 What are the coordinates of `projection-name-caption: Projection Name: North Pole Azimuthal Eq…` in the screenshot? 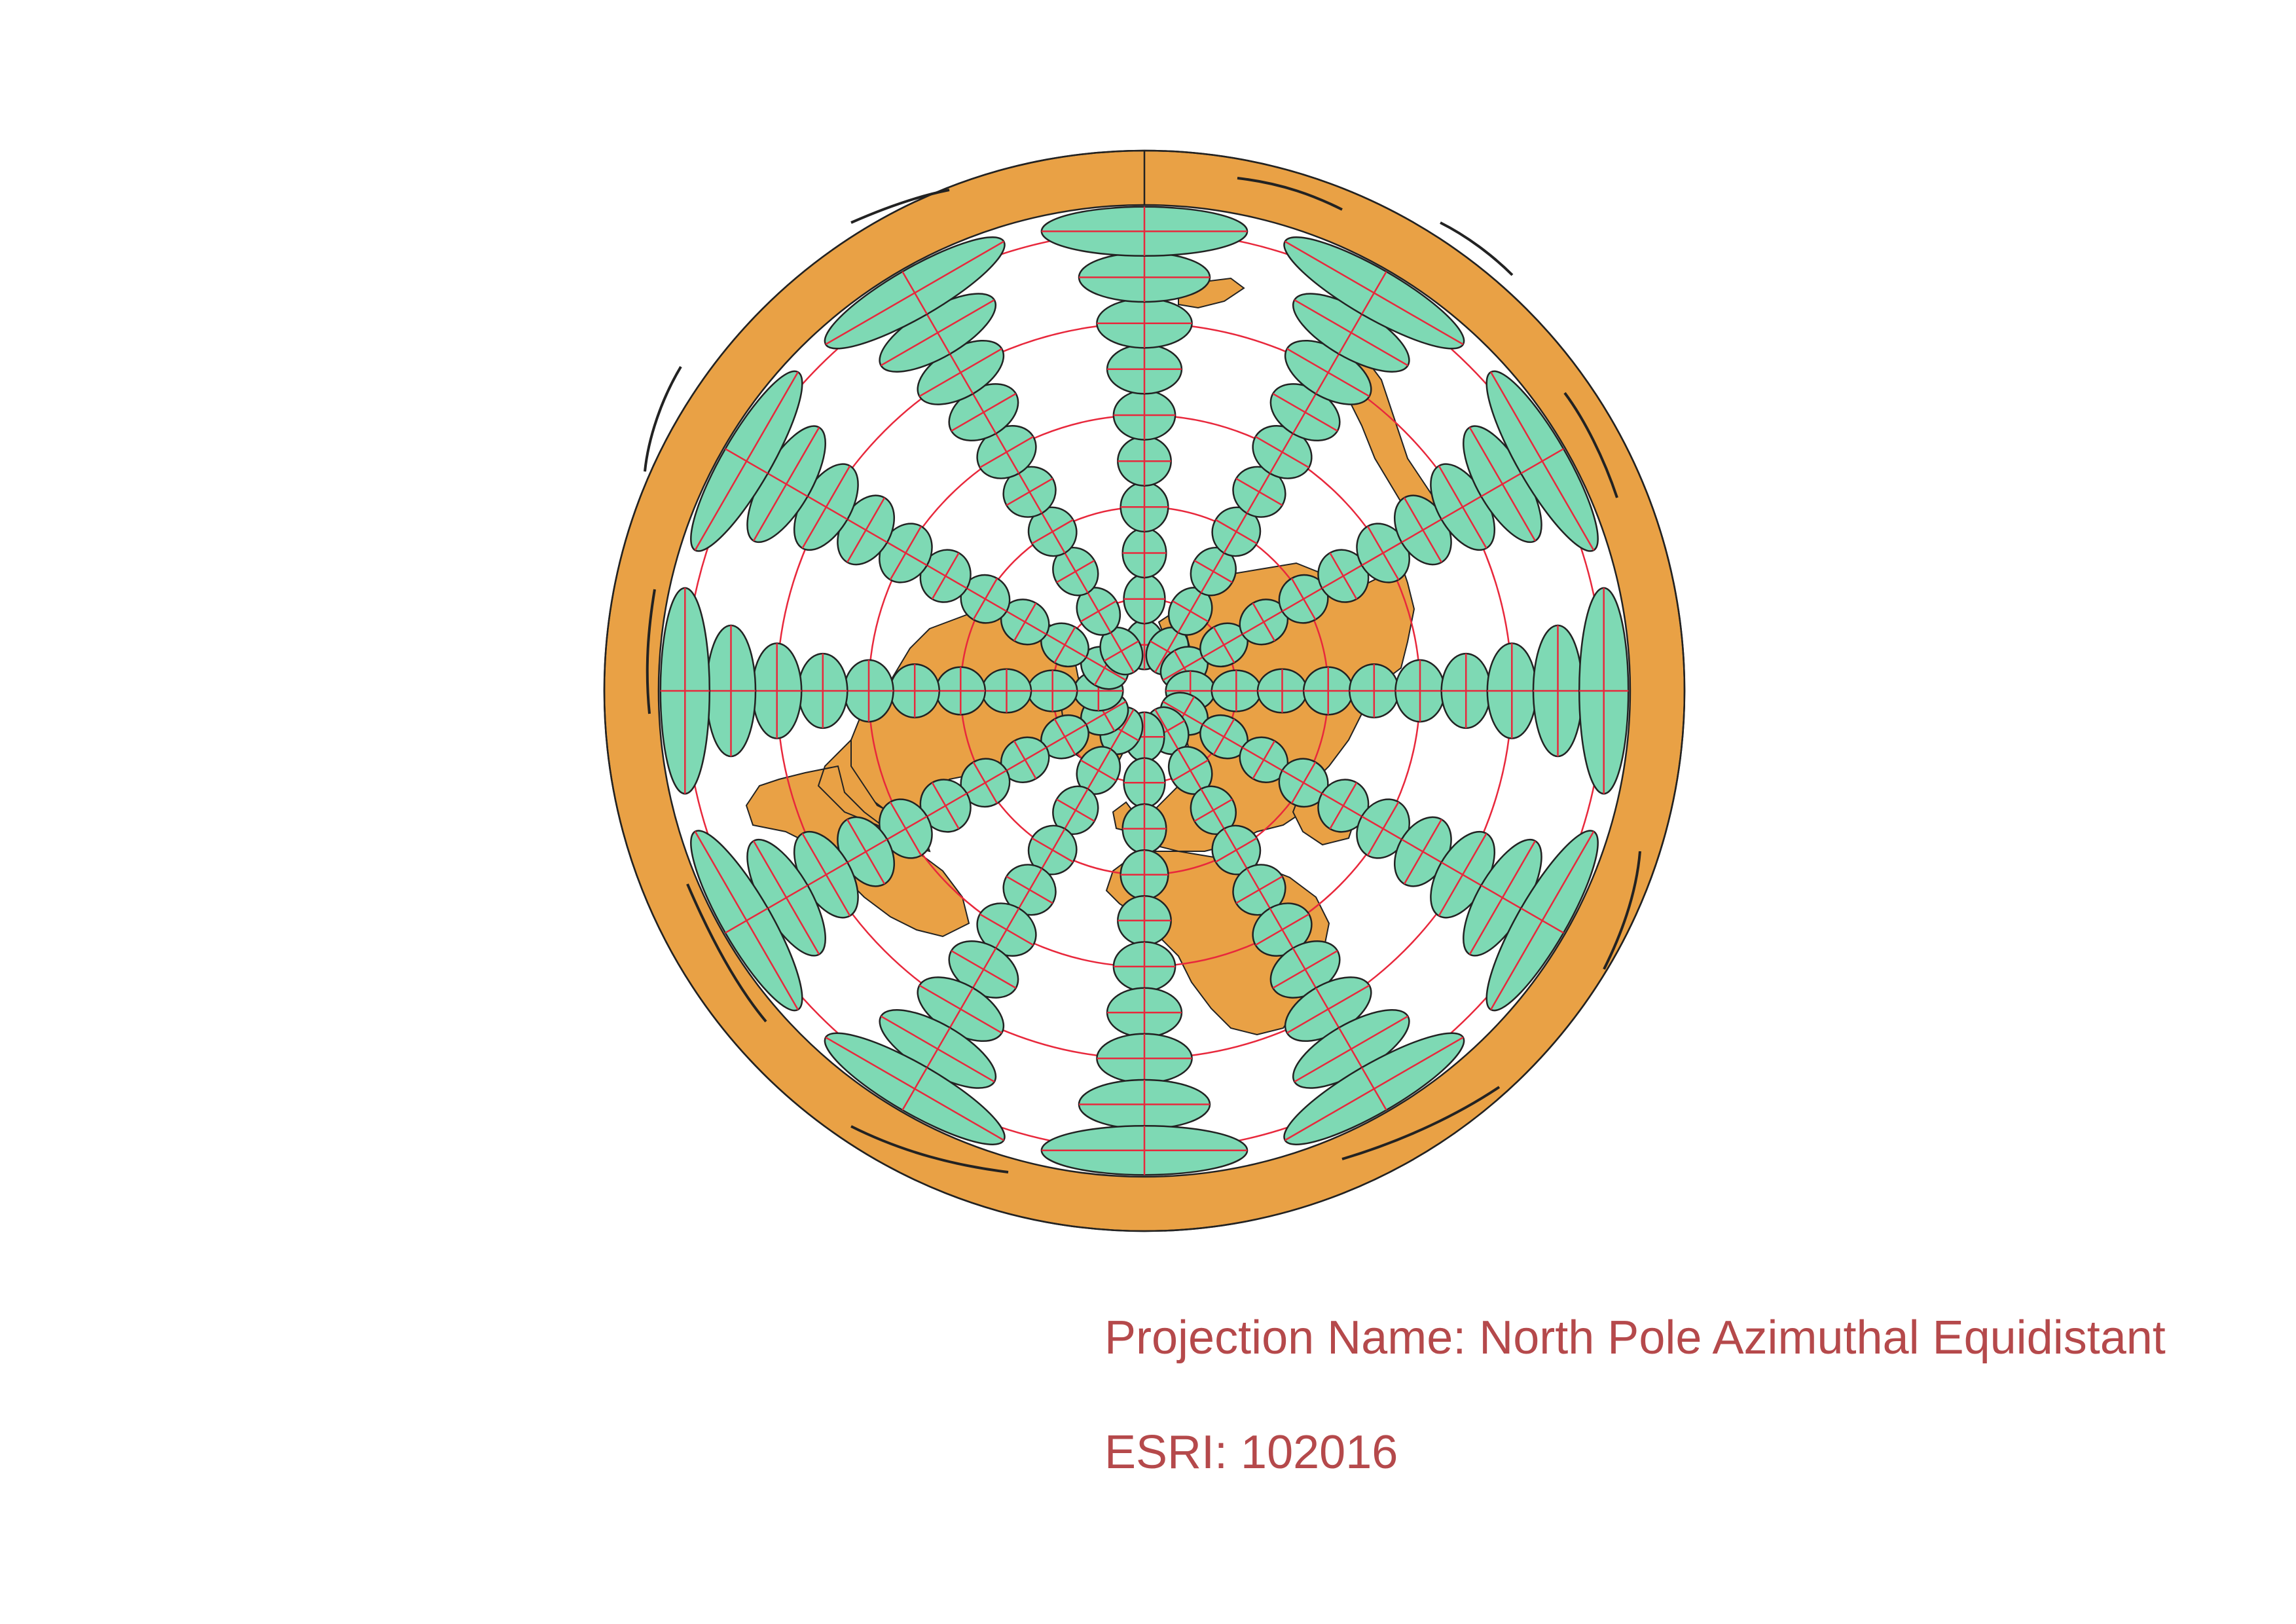 It's located at (1635, 1338).